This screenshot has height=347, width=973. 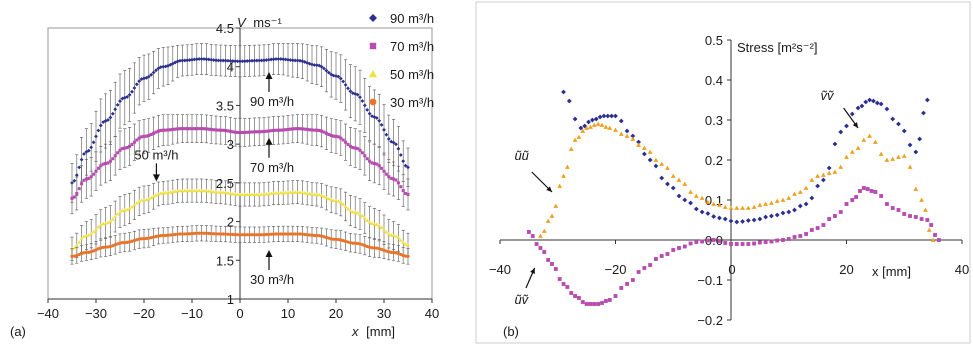 I want to click on panel-b-xtick-label: −20, so click(x=615, y=269).